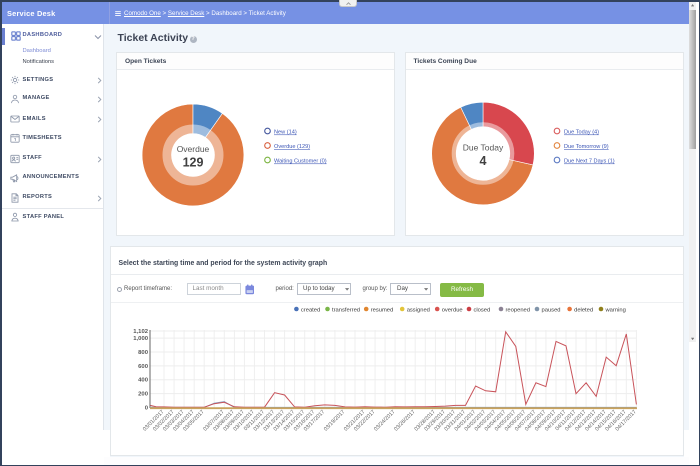  What do you see at coordinates (193, 149) in the screenshot?
I see `svg-text: Overdue` at bounding box center [193, 149].